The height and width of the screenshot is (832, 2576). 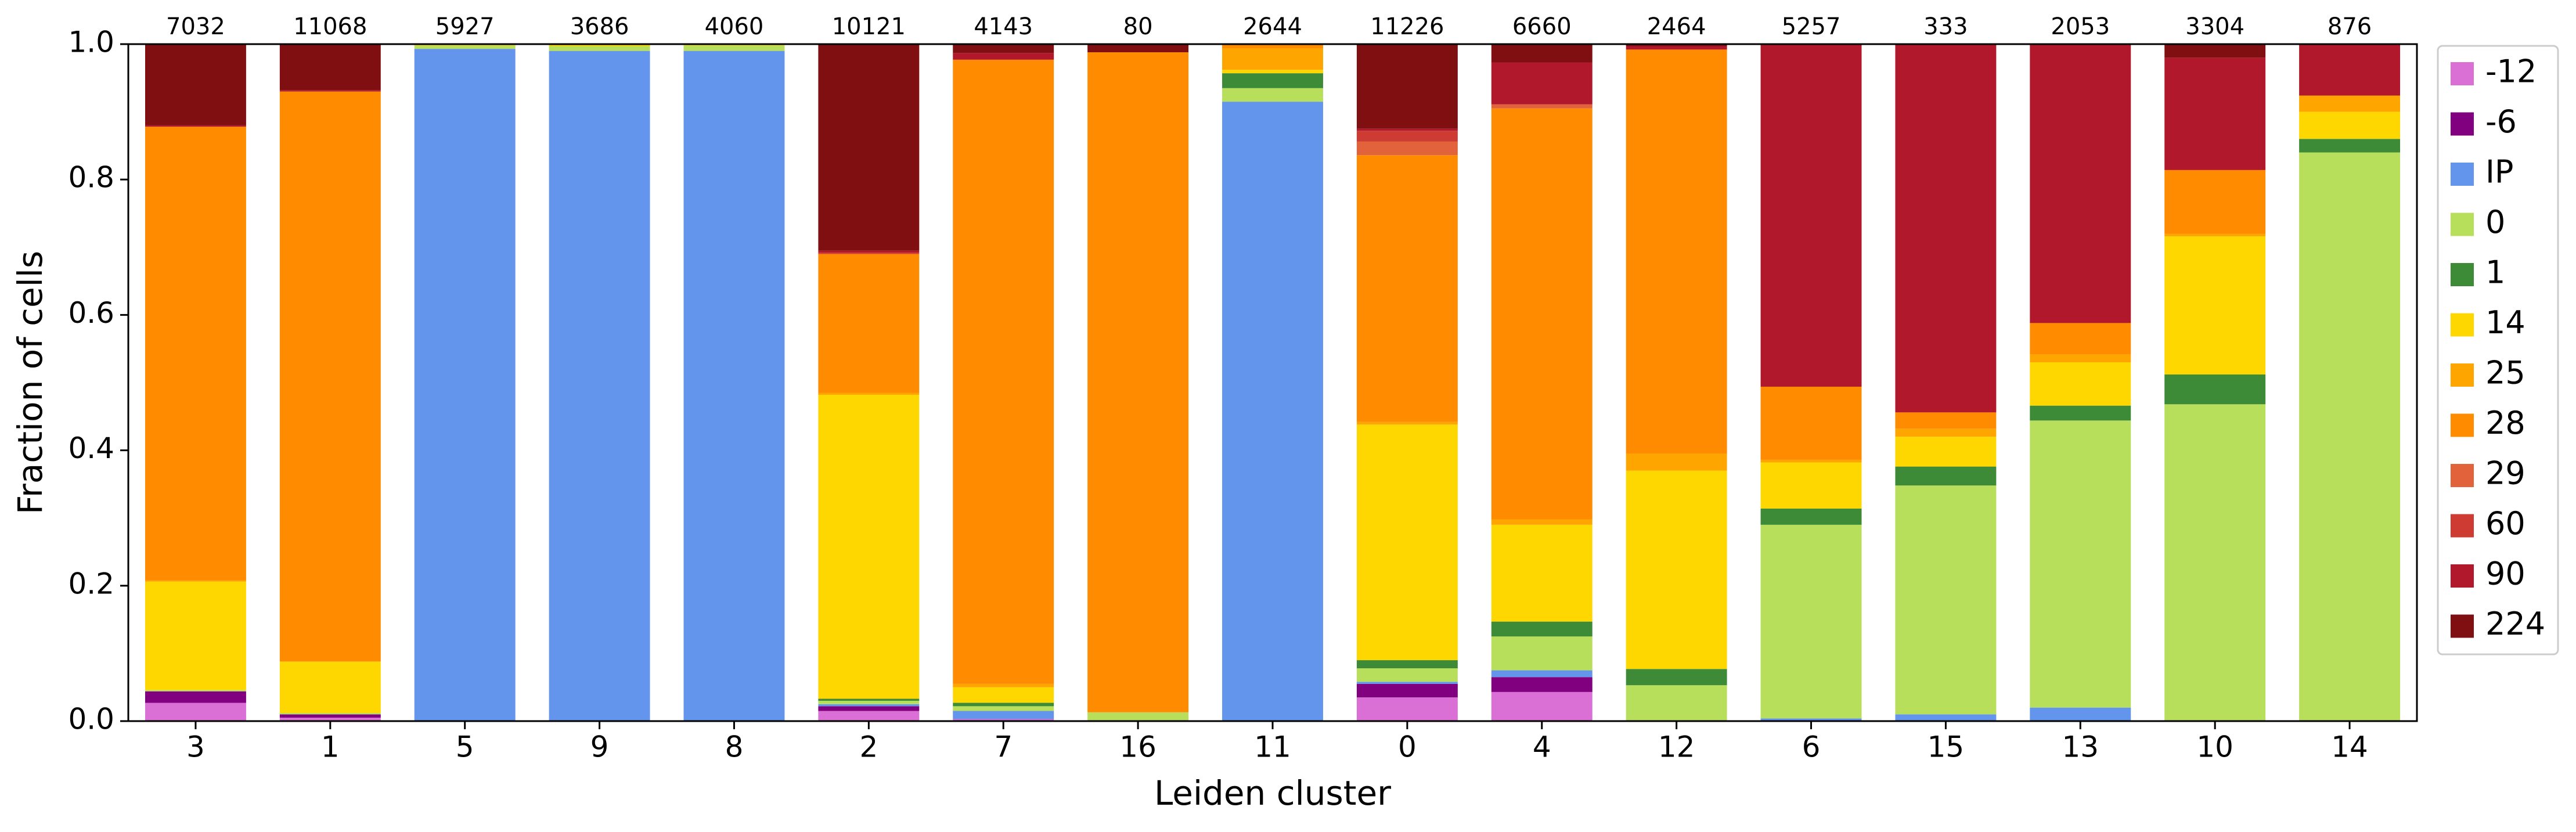 I want to click on legend-label: 28, so click(x=2505, y=423).